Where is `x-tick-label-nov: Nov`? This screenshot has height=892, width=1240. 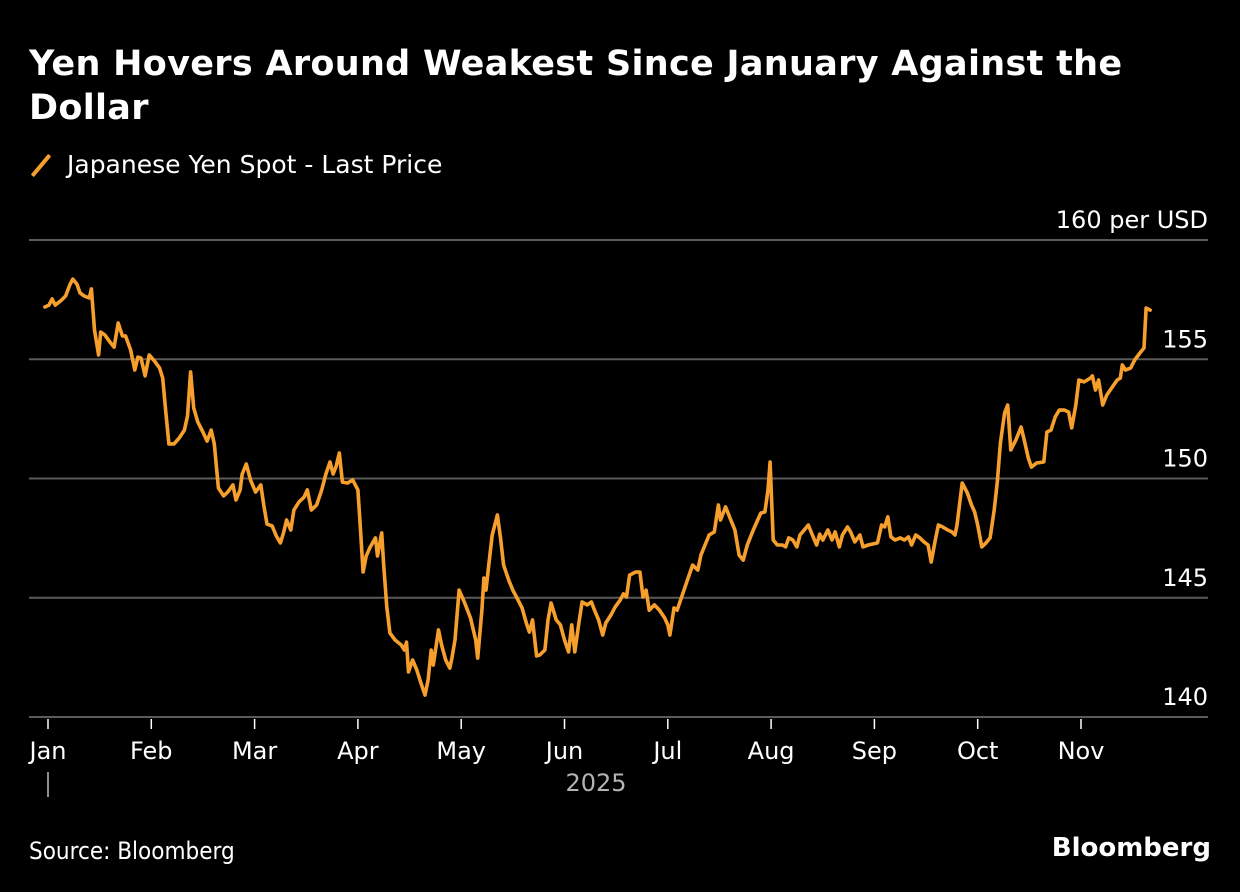 x-tick-label-nov: Nov is located at coordinates (1081, 751).